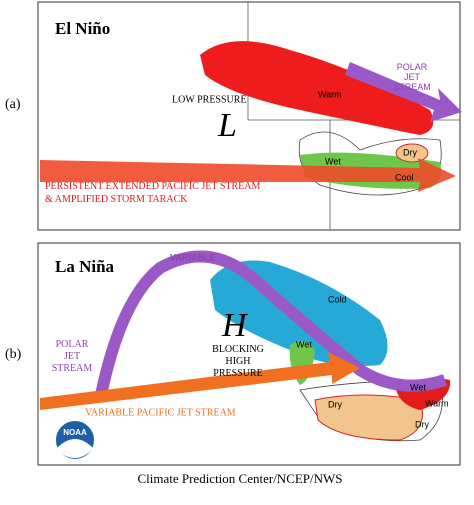 This screenshot has width=474, height=505. What do you see at coordinates (235, 325) in the screenshot?
I see `pressure-symbol: H` at bounding box center [235, 325].